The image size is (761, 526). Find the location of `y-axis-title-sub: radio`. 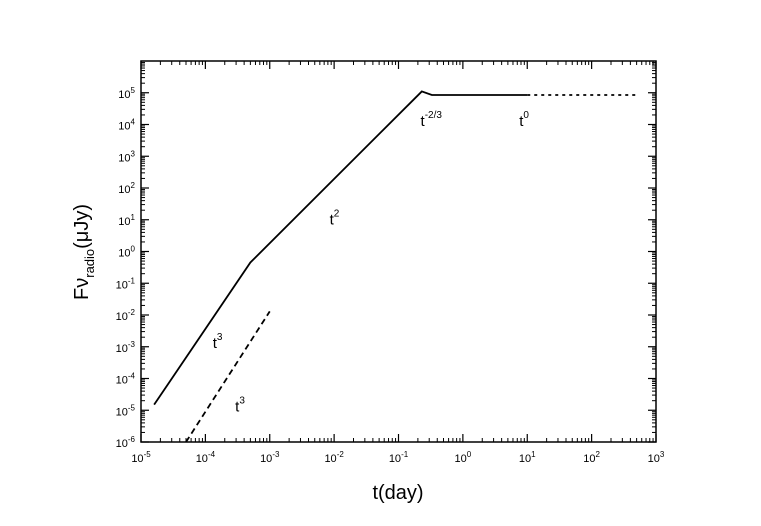

y-axis-title-sub: radio is located at coordinates (89, 263).